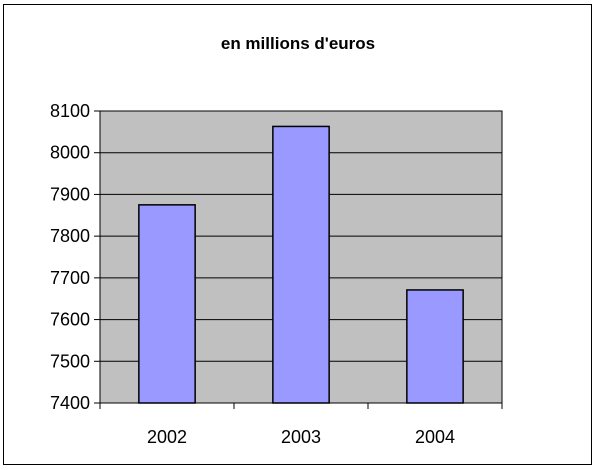 This screenshot has width=598, height=470. Describe the element at coordinates (301, 437) in the screenshot. I see `x-tick-label: 2003` at that location.